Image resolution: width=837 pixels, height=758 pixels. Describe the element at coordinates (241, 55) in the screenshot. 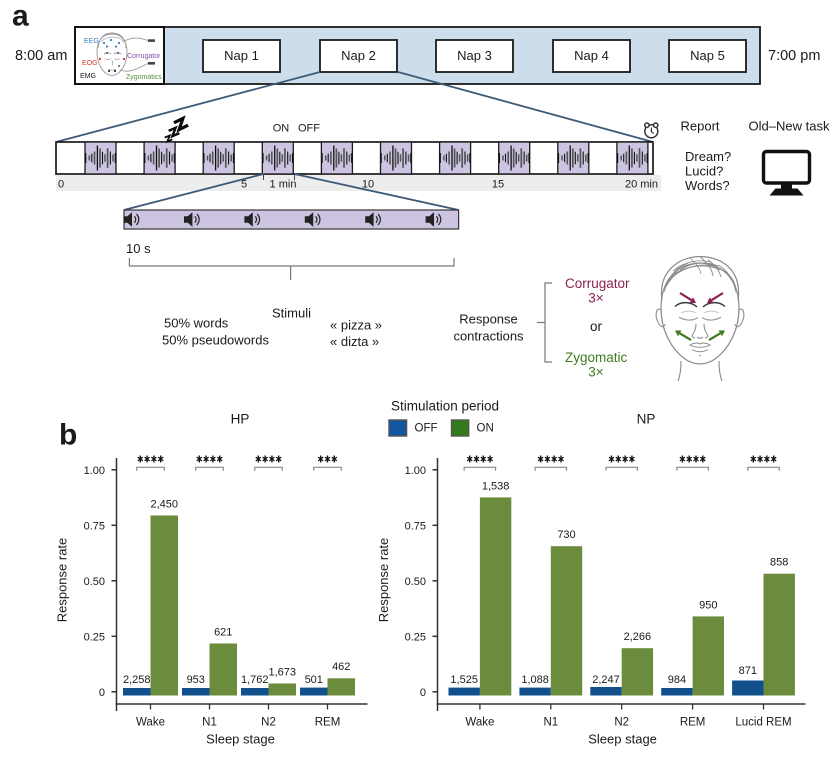

I see `svg-text: Nap 1` at that location.